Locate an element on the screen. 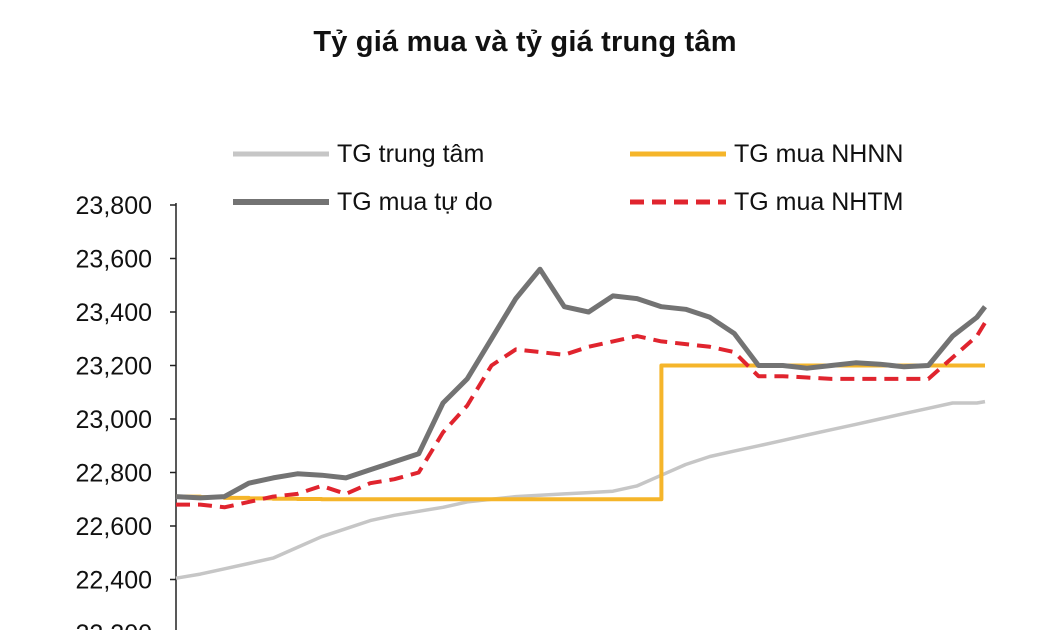 The height and width of the screenshot is (630, 1050). legend-swatch-tg-mua-nhtm is located at coordinates (678, 202).